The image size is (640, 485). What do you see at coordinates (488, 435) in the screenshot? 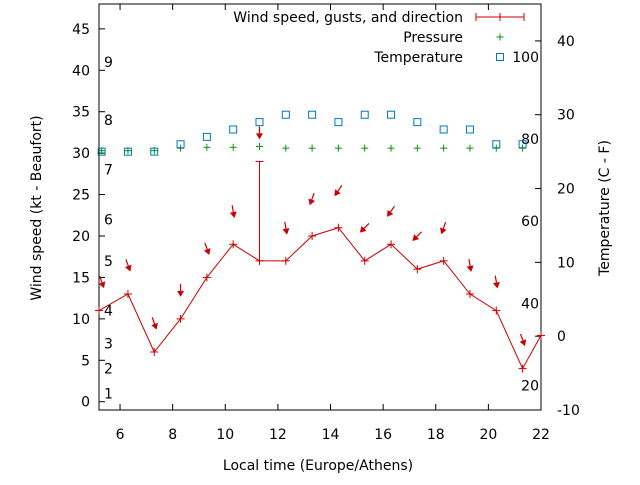
I see `x-tick-label: 20` at bounding box center [488, 435].